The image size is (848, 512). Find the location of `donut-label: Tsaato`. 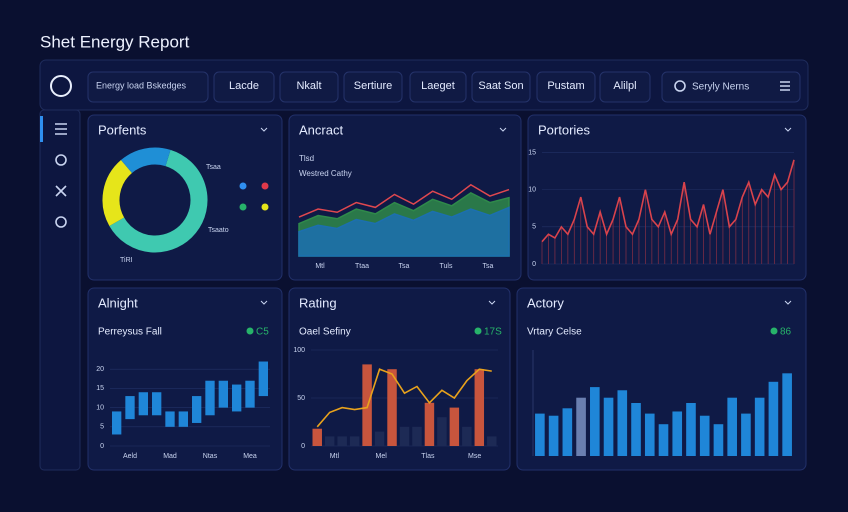

donut-label: Tsaato is located at coordinates (218, 230).